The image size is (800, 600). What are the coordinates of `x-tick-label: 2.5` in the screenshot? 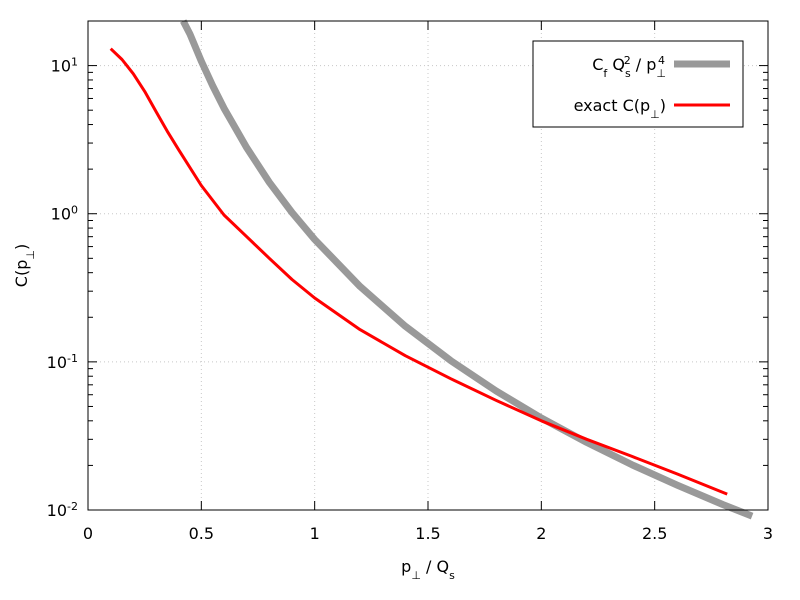 It's located at (654, 533).